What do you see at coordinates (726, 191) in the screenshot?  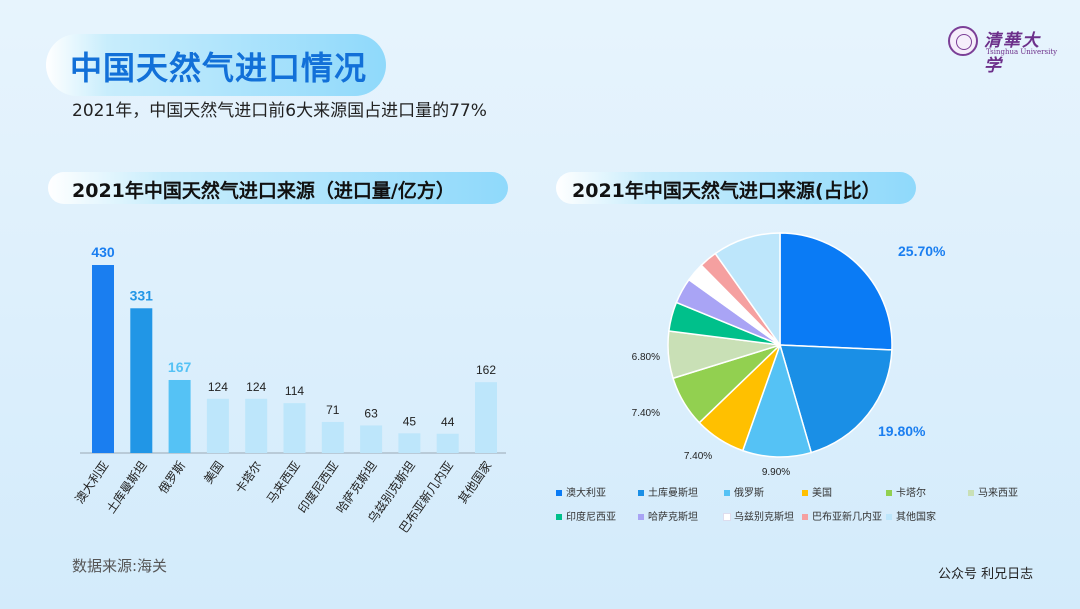 I see `pie-chart-title: 2021年中国天然气进口来源(占比）` at bounding box center [726, 191].